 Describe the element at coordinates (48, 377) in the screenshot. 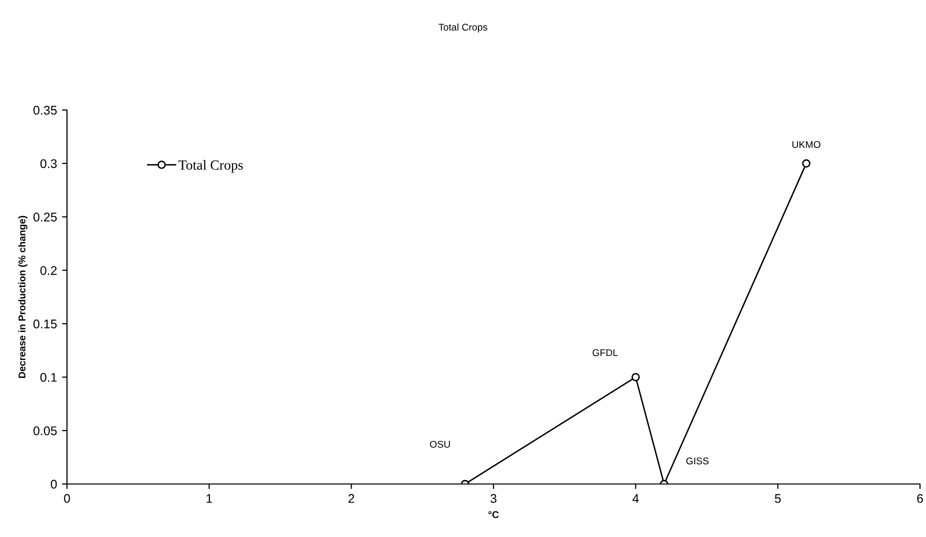

I see `y-tick-label: 0.1` at that location.